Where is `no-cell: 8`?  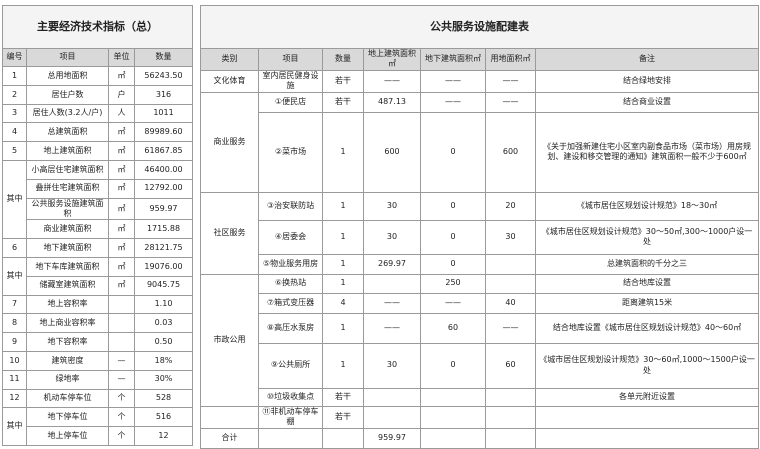
no-cell: 8 is located at coordinates (14, 323).